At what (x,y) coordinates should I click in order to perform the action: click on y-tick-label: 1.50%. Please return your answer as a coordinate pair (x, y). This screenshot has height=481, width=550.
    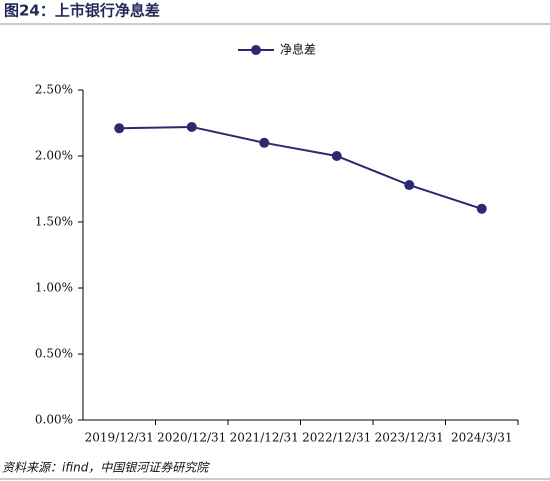
    Looking at the image, I should click on (54, 222).